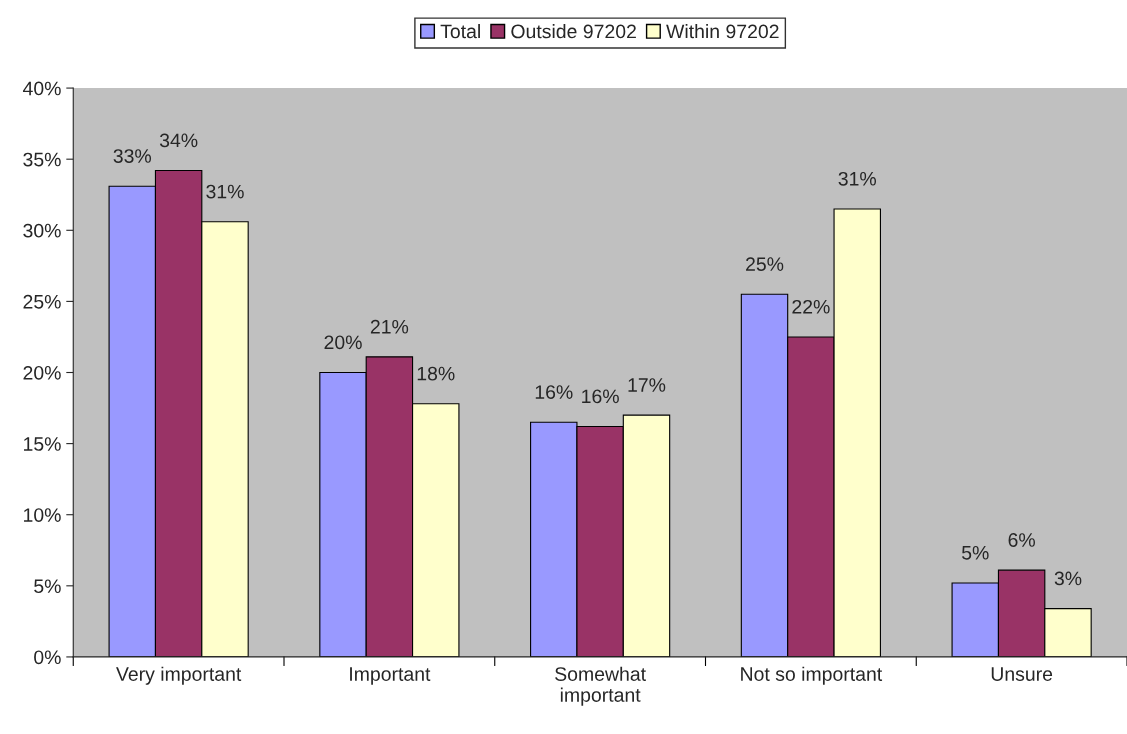 The width and height of the screenshot is (1127, 734). I want to click on data-label: 5%, so click(975, 553).